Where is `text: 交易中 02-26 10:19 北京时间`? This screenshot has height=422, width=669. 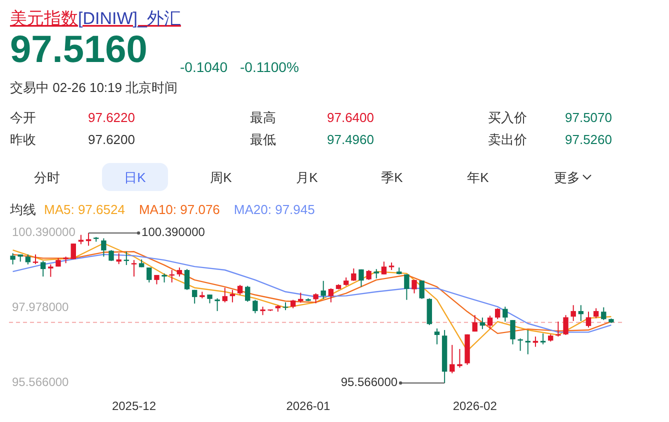
text: 交易中 02-26 10:19 北京时间 is located at coordinates (94, 87).